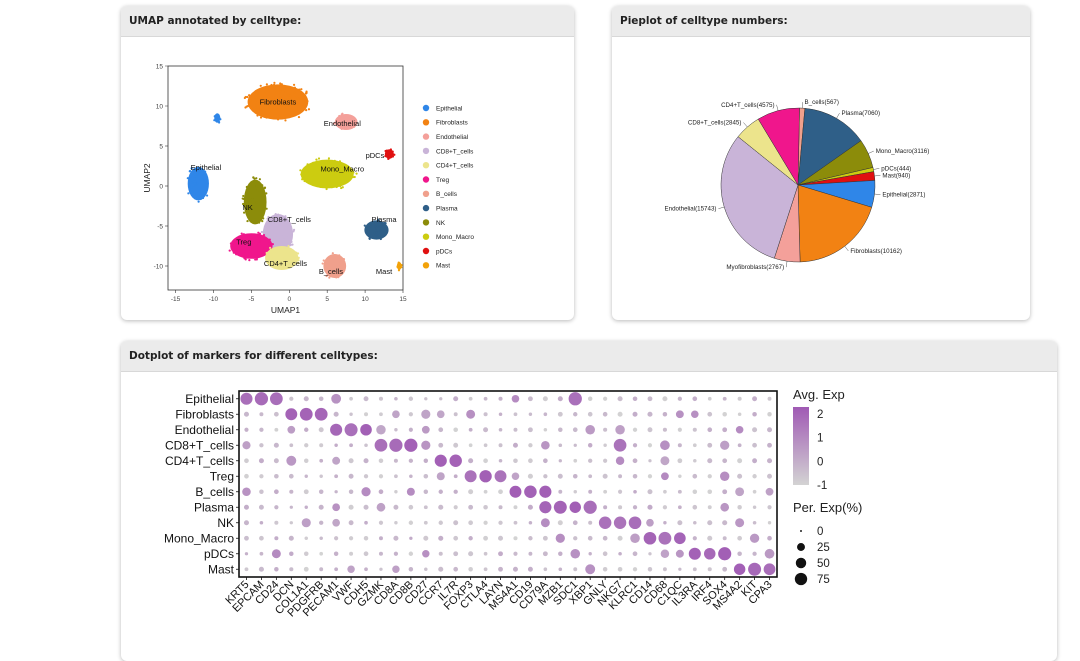 The width and height of the screenshot is (1080, 661). I want to click on umap-y-axis-label: UMAP2, so click(147, 178).